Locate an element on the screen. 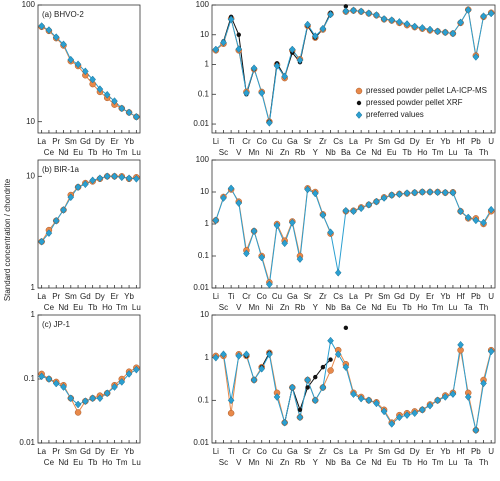 The image size is (500, 481). x-tick-label: Yb is located at coordinates (129, 141).